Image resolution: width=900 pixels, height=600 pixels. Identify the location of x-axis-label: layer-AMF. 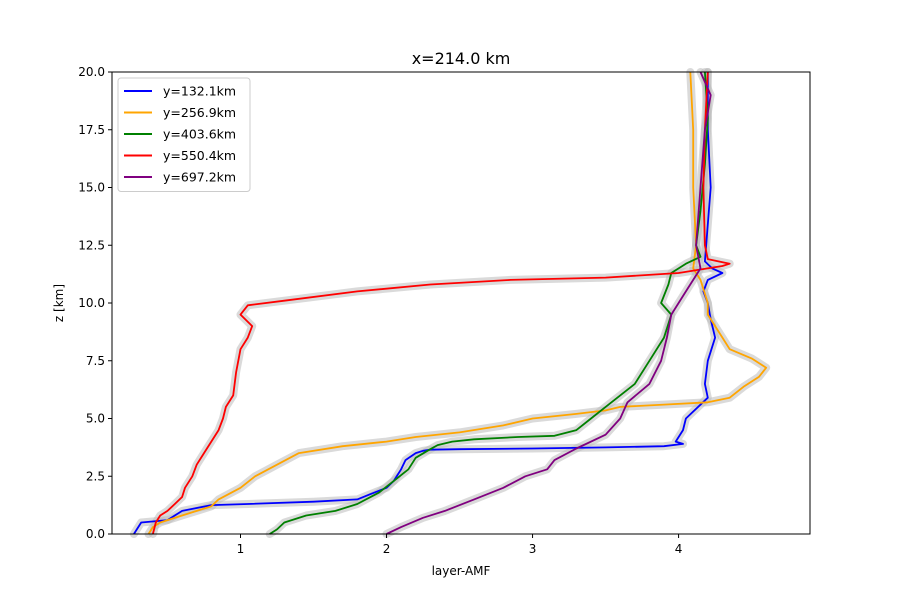
(461, 571).